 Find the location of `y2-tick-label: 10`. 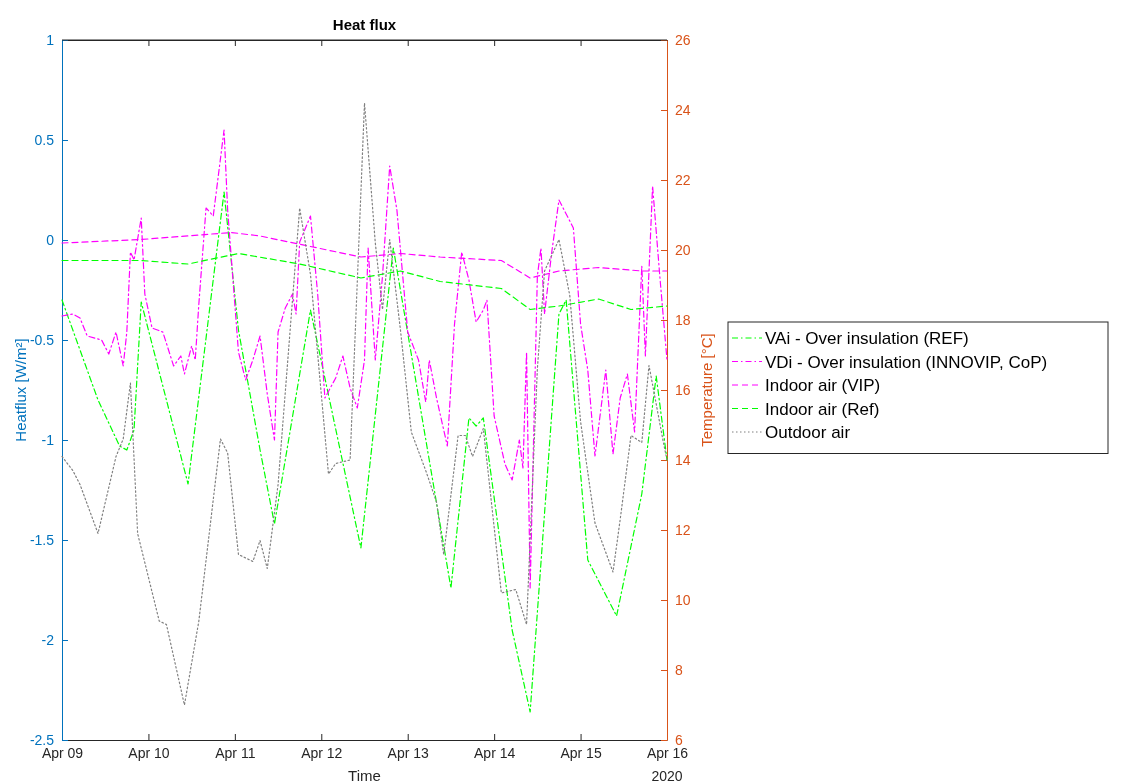

y2-tick-label: 10 is located at coordinates (683, 599).